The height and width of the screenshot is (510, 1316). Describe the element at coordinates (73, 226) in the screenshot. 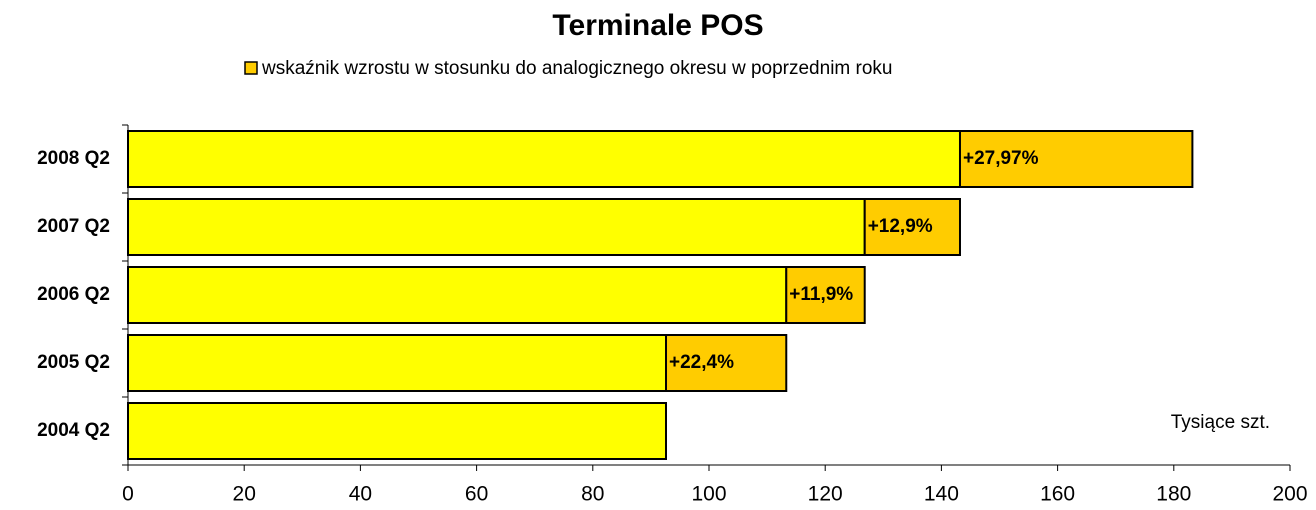

I see `y-tick-label: 2007 Q2` at that location.